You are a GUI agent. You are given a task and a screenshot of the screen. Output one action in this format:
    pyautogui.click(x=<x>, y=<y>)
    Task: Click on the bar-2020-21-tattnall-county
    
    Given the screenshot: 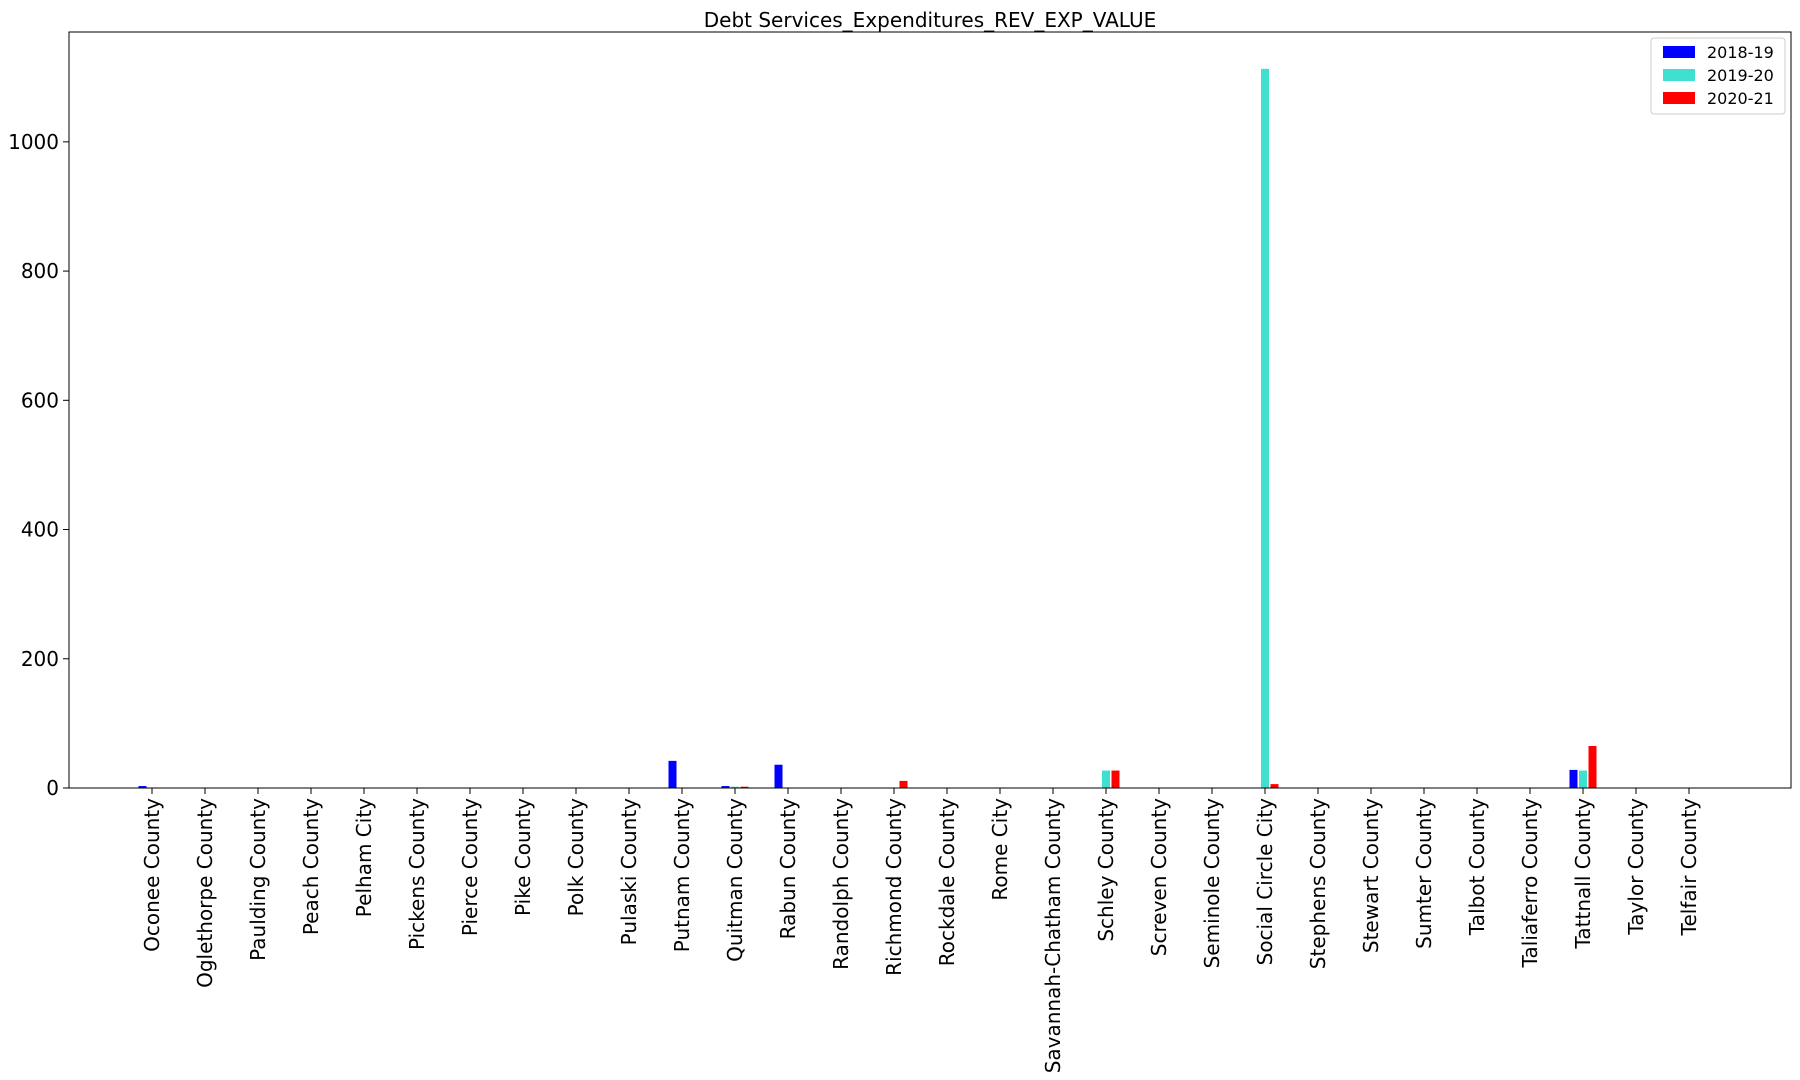 What is the action you would take?
    pyautogui.click(x=1592, y=767)
    